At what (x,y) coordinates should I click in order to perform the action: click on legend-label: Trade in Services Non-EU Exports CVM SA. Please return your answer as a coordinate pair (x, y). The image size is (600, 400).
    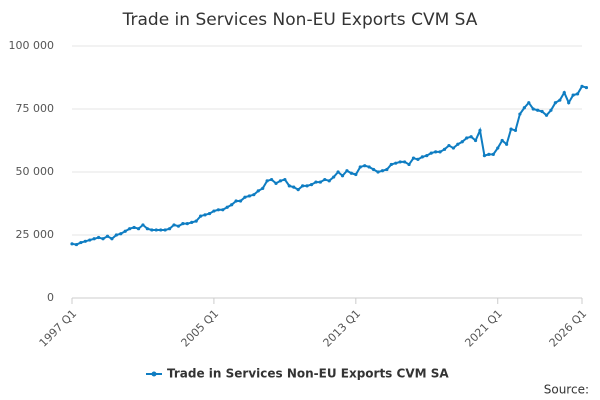
    Looking at the image, I should click on (308, 374).